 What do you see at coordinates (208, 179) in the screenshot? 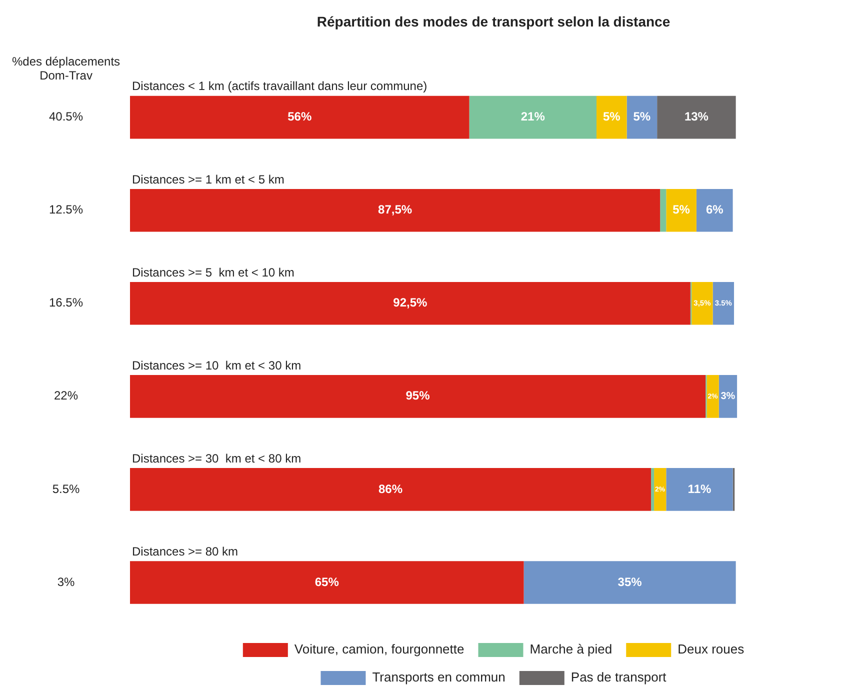
I see `y-tick-label: Distances >= 1 km et < 5 km` at bounding box center [208, 179].